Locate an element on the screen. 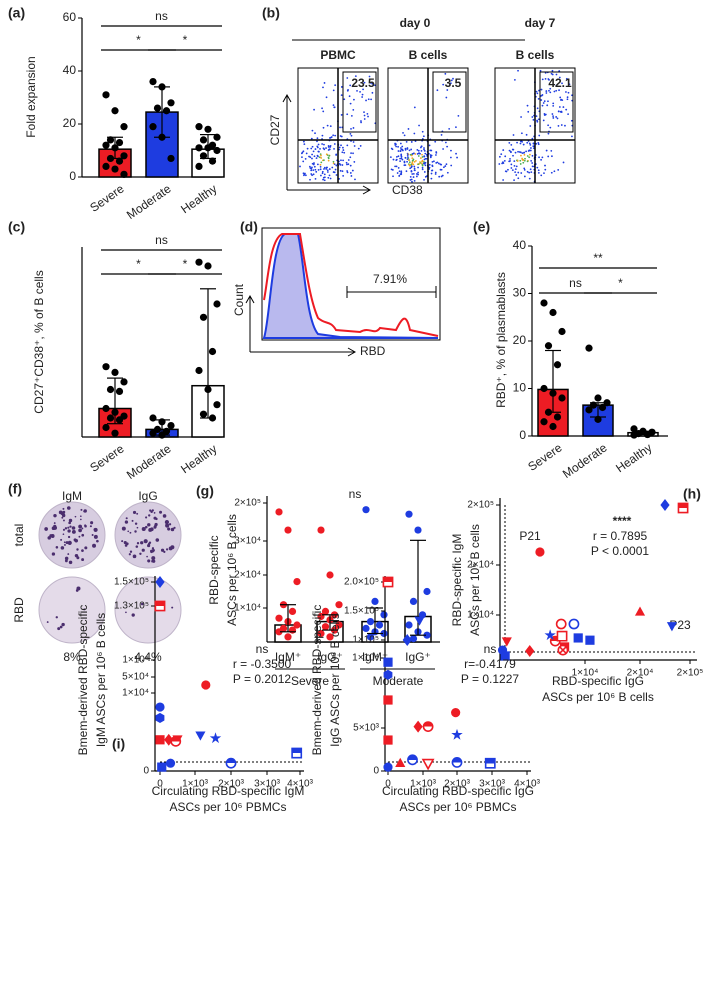 Image resolution: width=709 pixels, height=1004 pixels. x-tick-label: 3×10³ is located at coordinates (492, 784).